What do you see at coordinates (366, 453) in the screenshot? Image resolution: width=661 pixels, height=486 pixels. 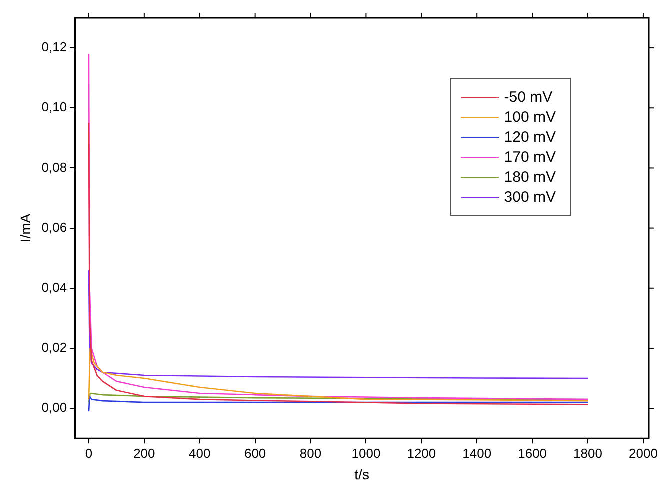 I see `x-tick-label: 1000` at bounding box center [366, 453].